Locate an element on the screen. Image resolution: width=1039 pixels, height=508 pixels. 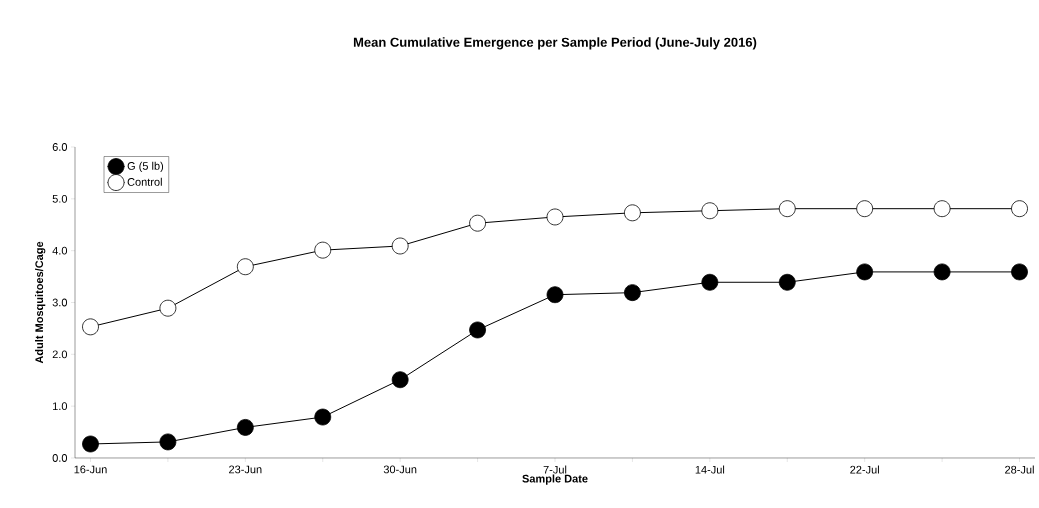
y-tick-label: 0.0 is located at coordinates (60, 458).